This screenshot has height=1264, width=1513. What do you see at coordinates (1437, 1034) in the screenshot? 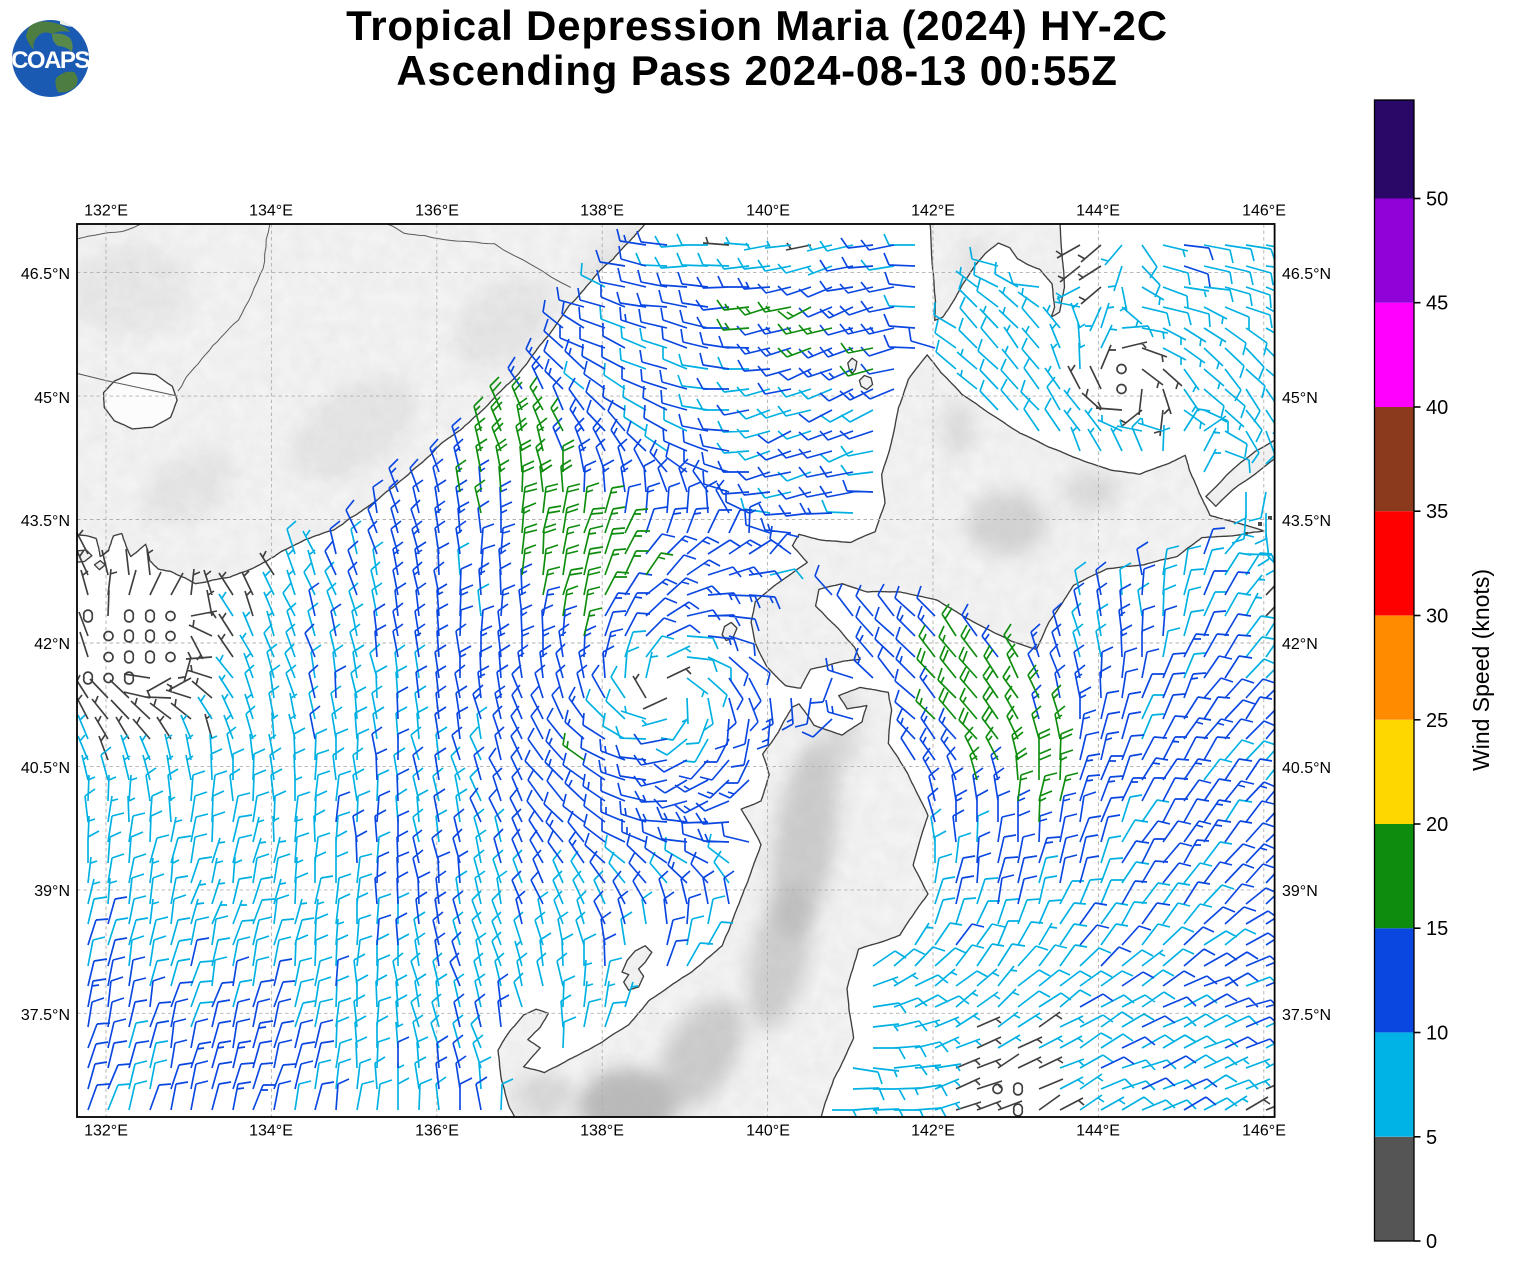
I see `svg-text: 10` at bounding box center [1437, 1034].